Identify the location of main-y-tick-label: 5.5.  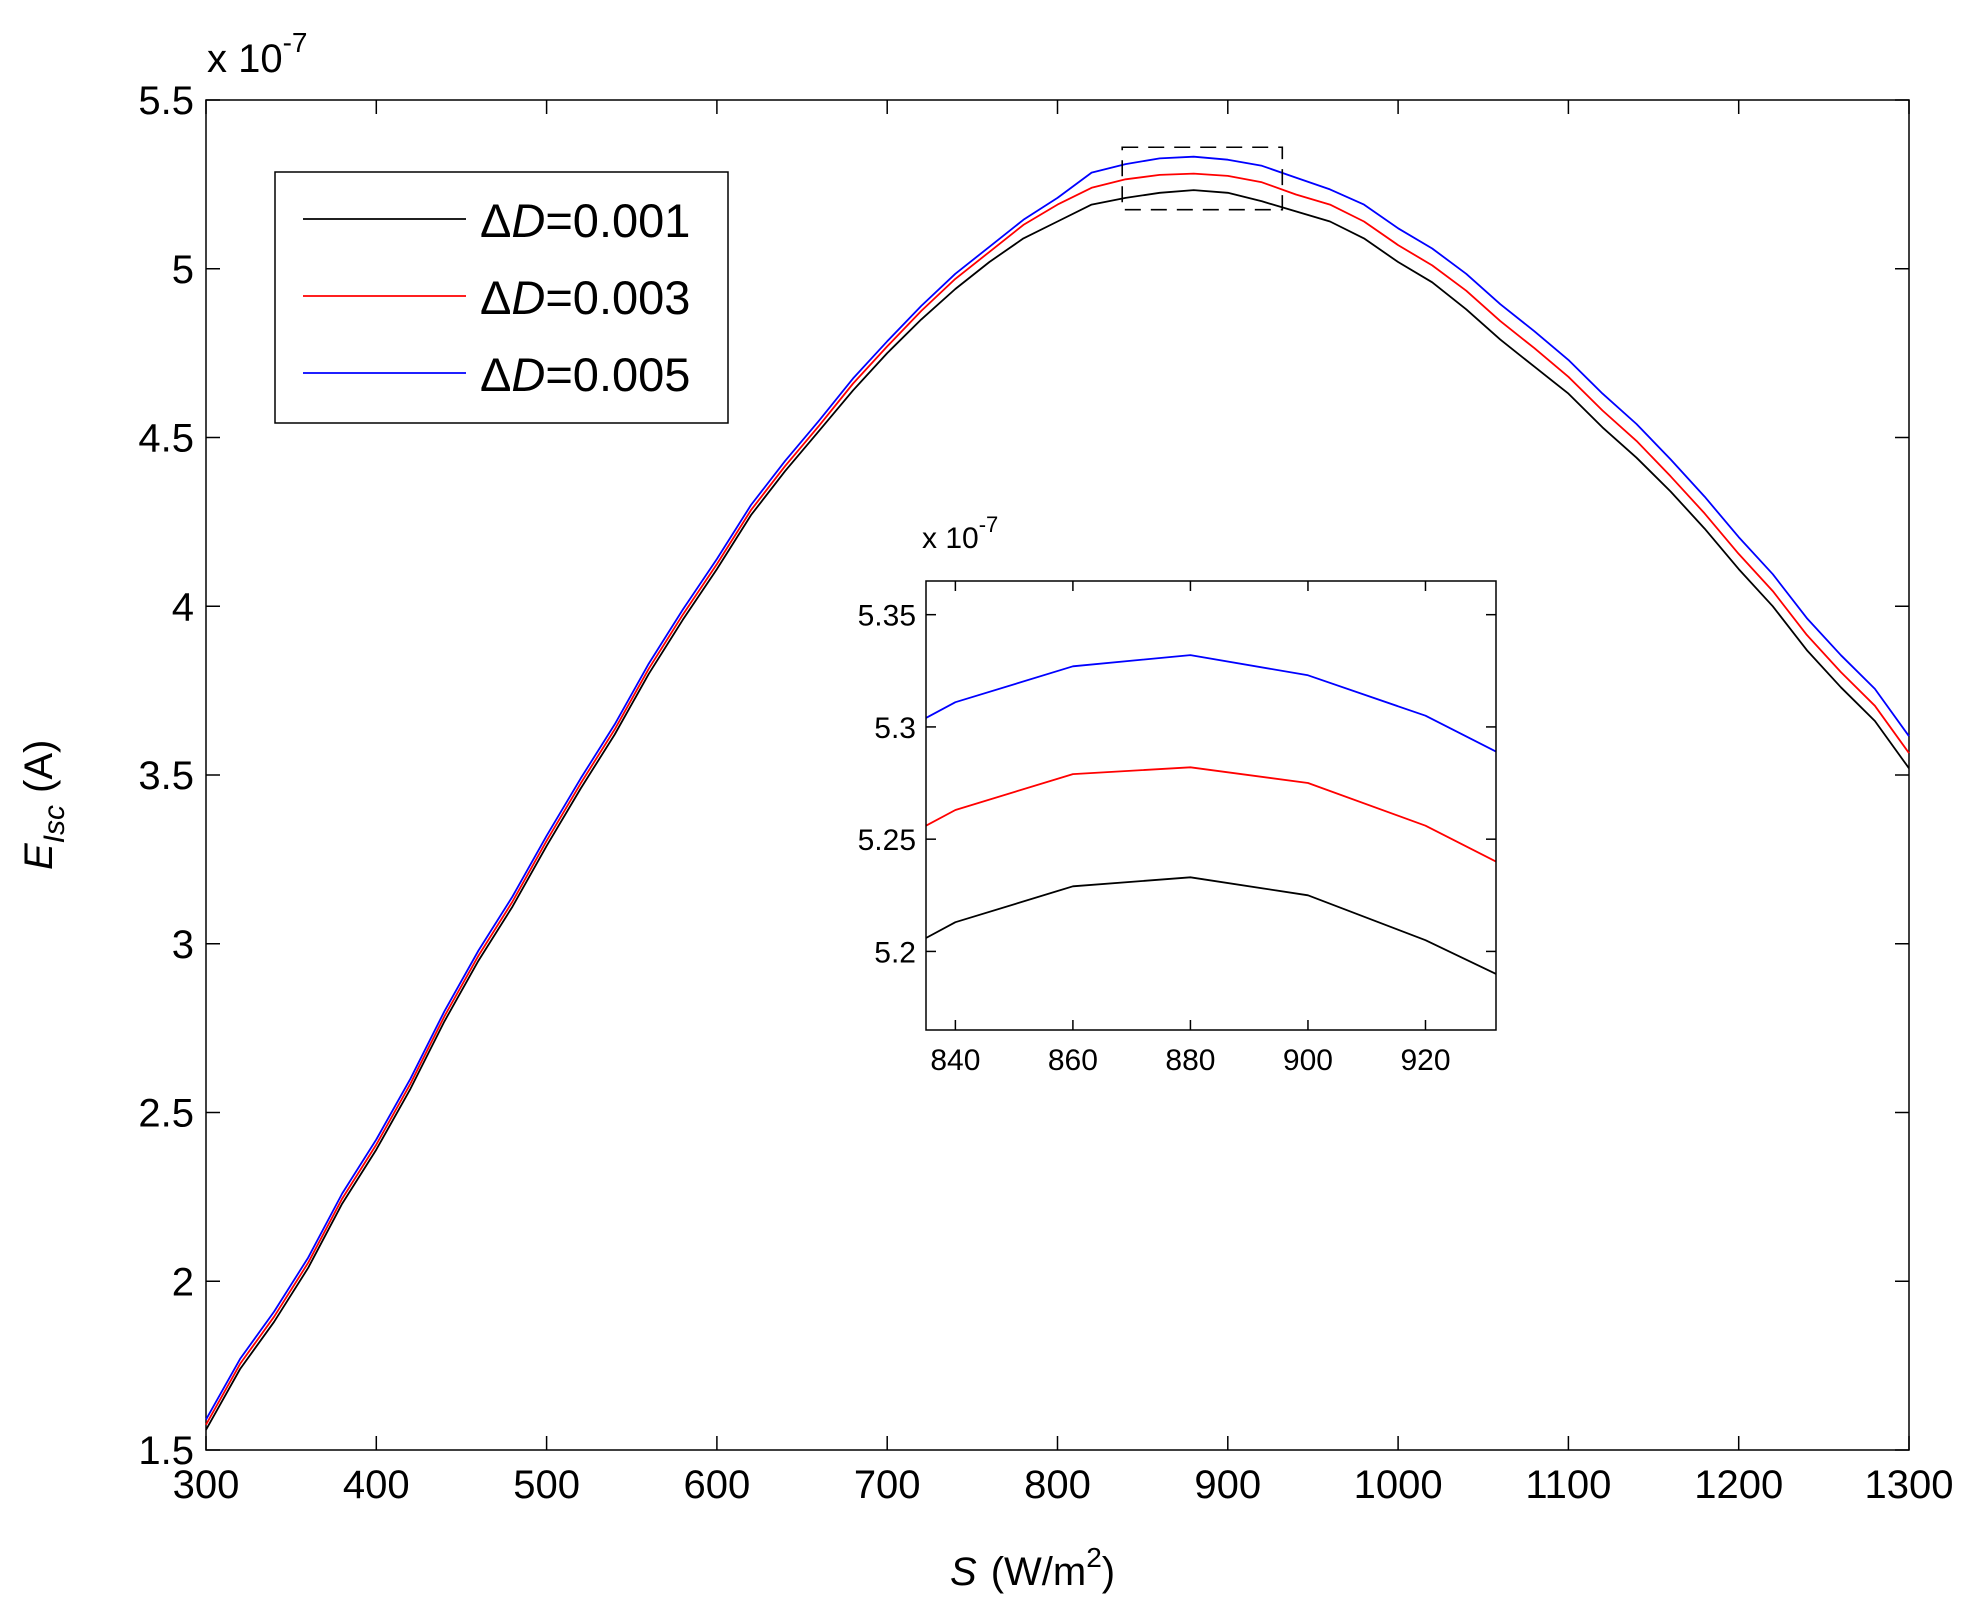
(166, 101).